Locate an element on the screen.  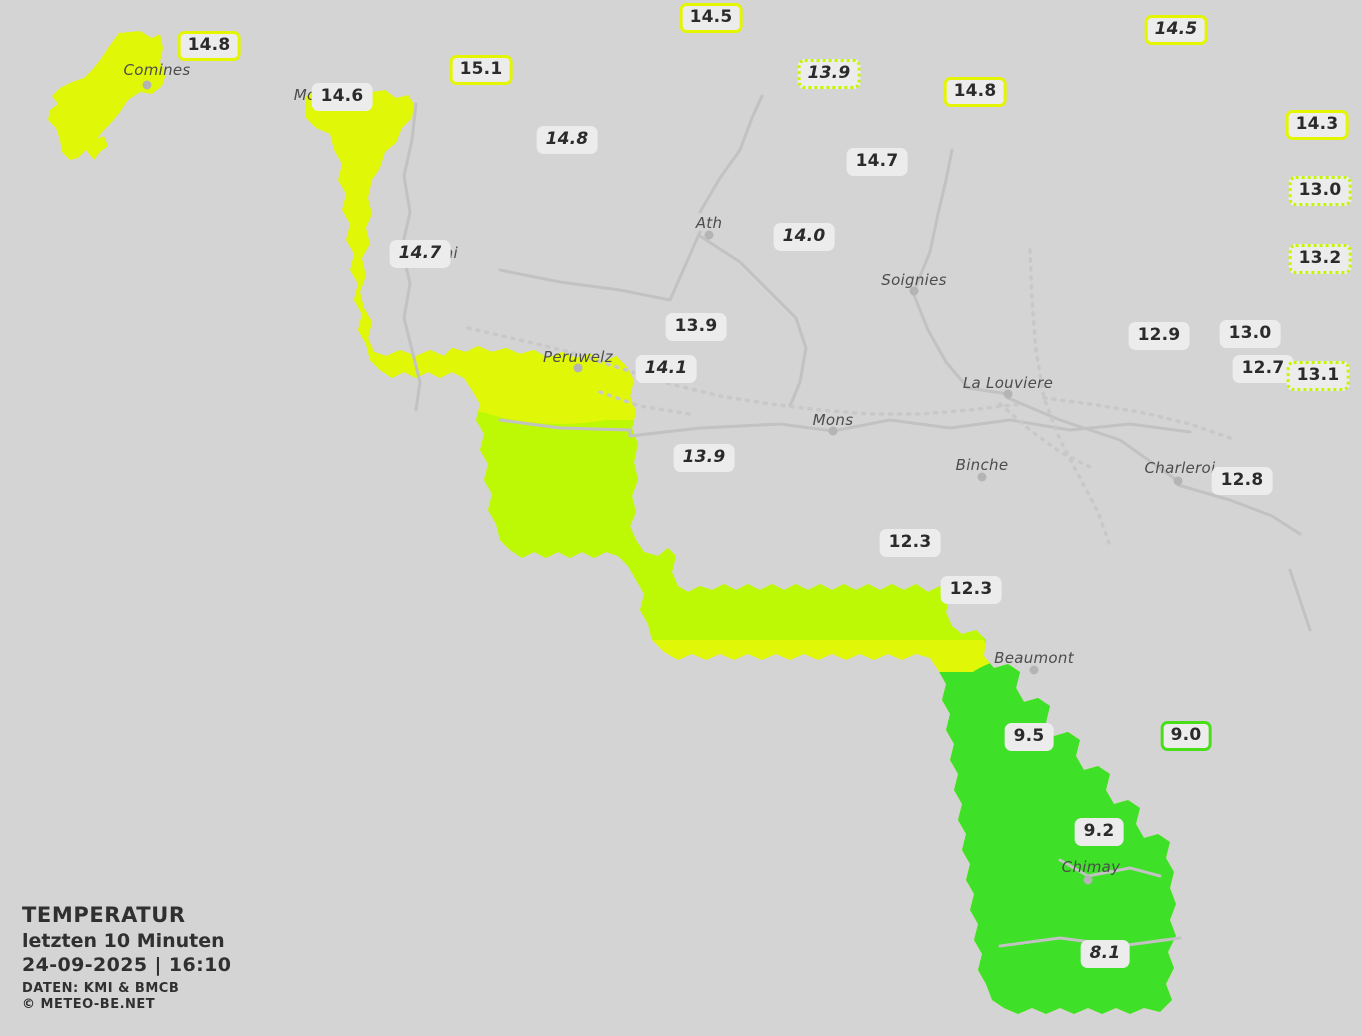
temperature-label: 8.1 is located at coordinates (1105, 954).